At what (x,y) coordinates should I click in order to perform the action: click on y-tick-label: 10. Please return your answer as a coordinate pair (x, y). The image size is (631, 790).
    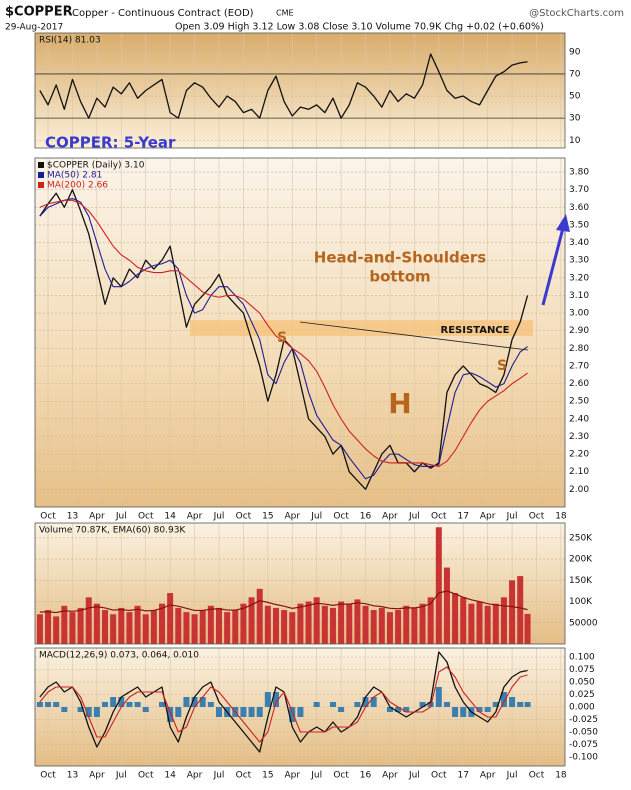
    Looking at the image, I should click on (575, 141).